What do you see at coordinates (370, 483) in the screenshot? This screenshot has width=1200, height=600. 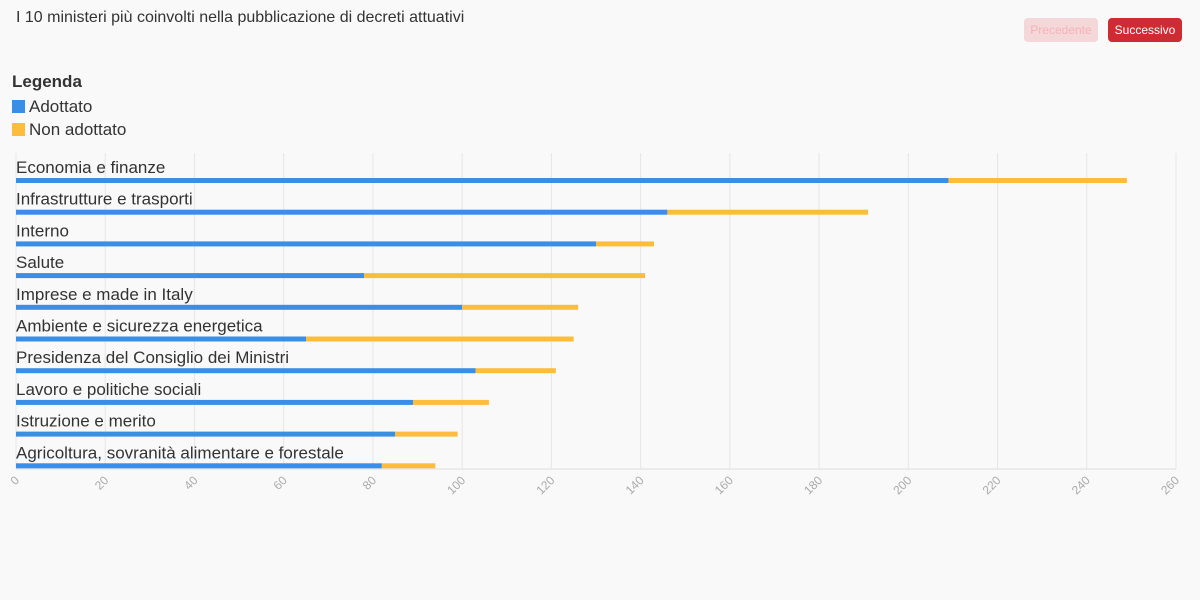 I see `x-tick-label: 80` at bounding box center [370, 483].